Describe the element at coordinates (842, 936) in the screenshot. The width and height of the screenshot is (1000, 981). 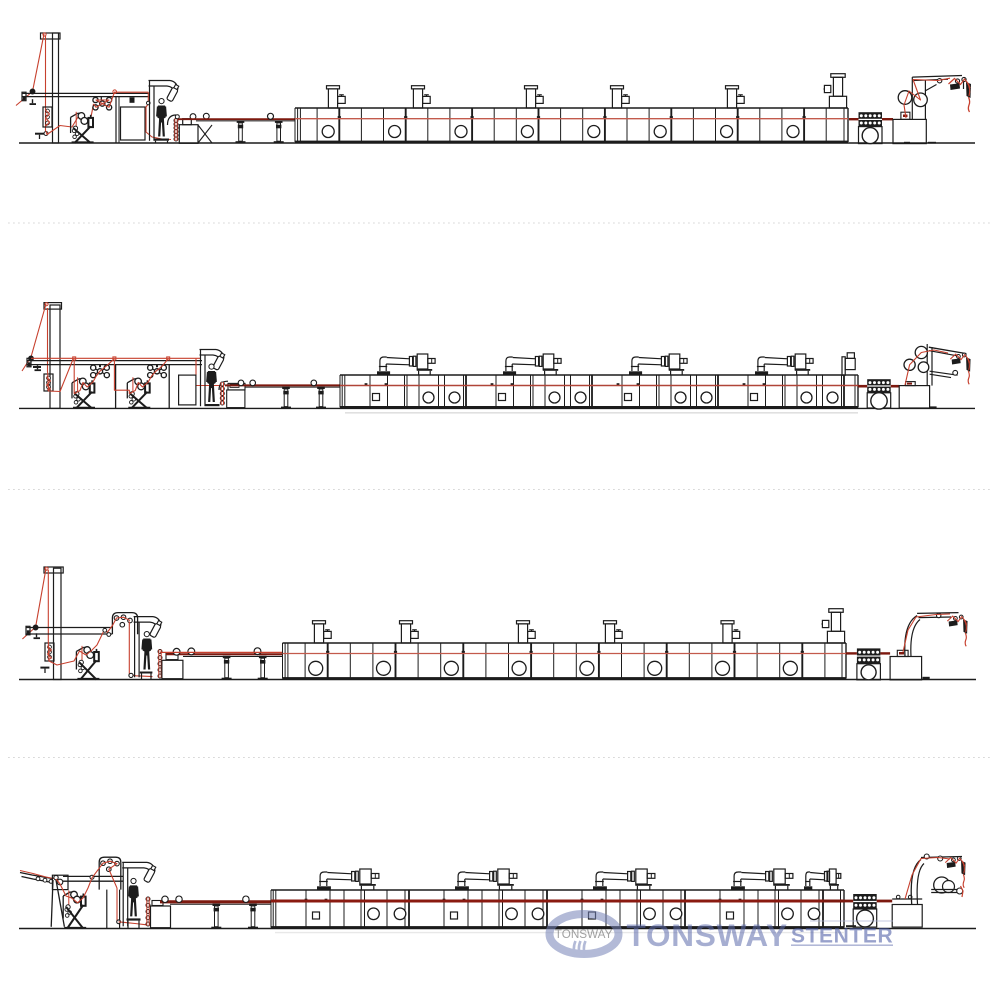
I see `svg-text: STENTER` at that location.